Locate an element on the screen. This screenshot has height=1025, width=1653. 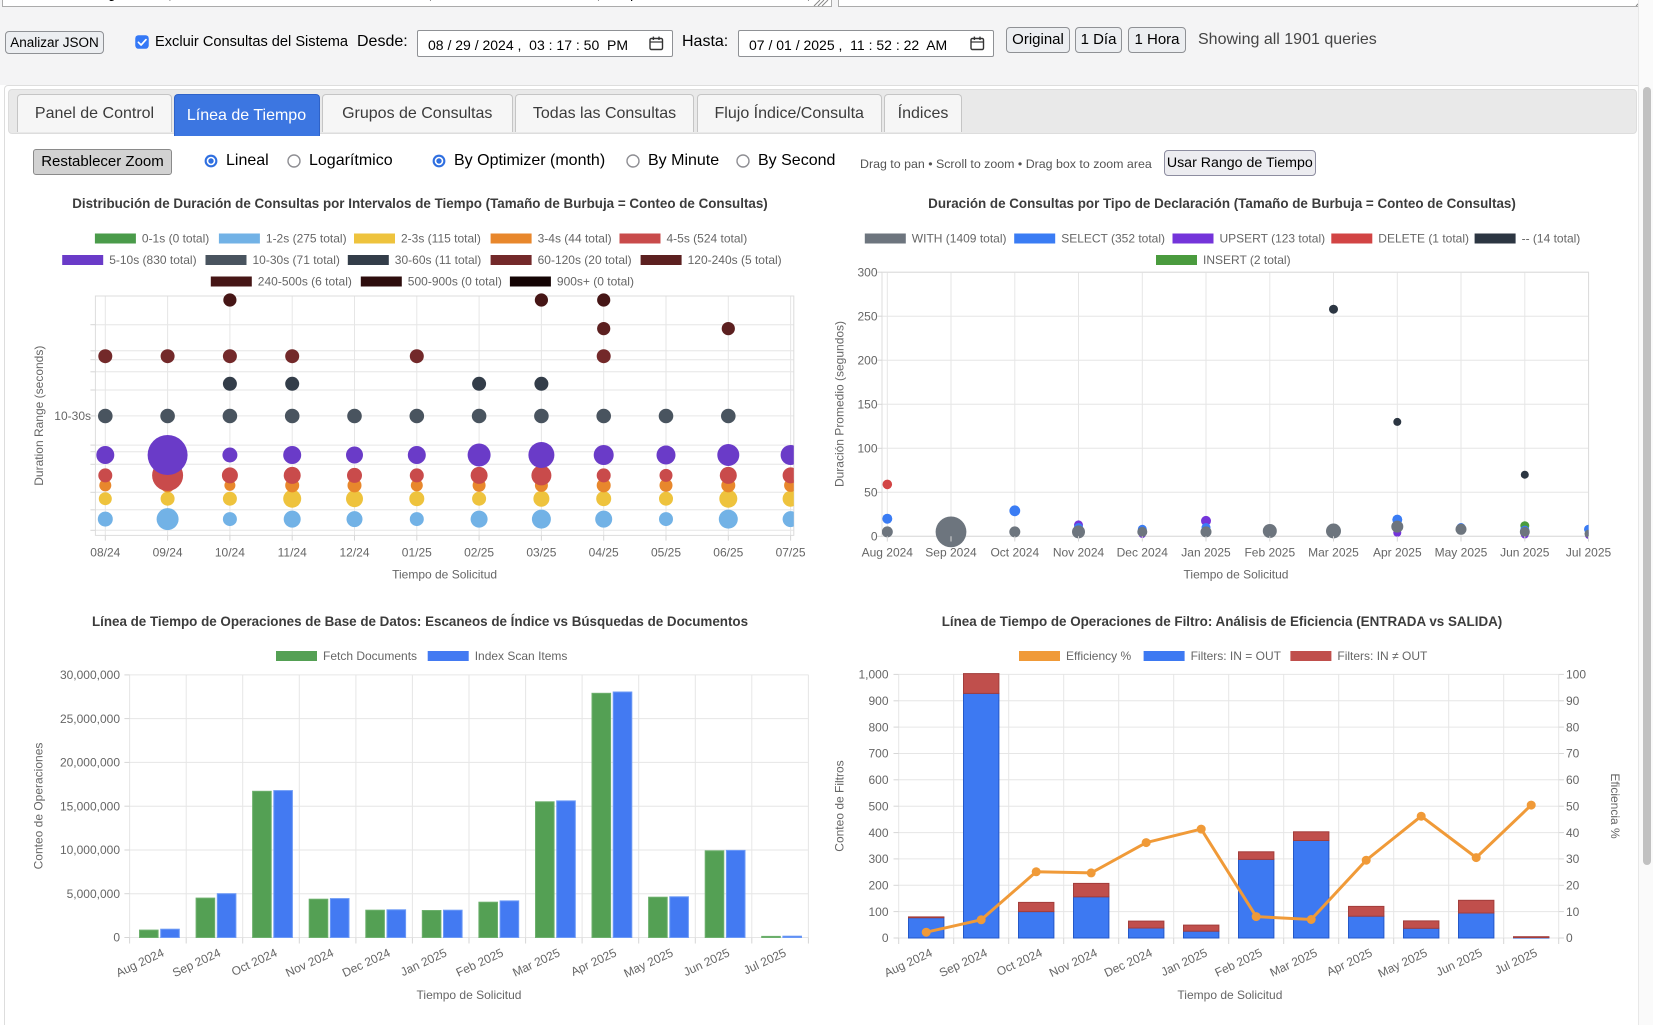
svg-text: -- (14 total) is located at coordinates (1551, 239).